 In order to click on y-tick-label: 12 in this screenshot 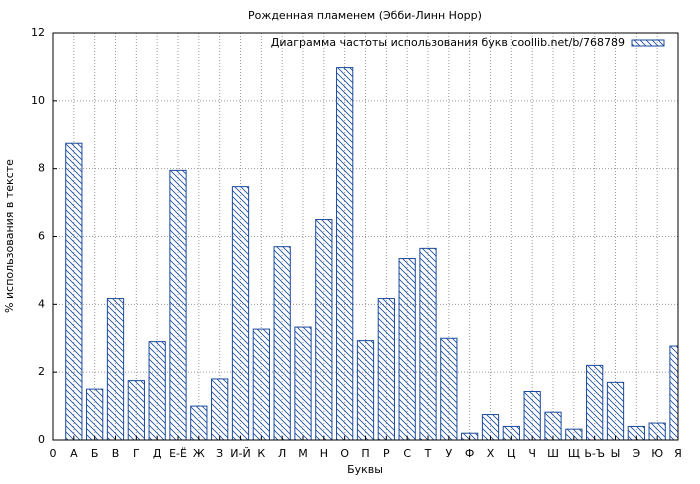, I will do `click(38, 32)`.